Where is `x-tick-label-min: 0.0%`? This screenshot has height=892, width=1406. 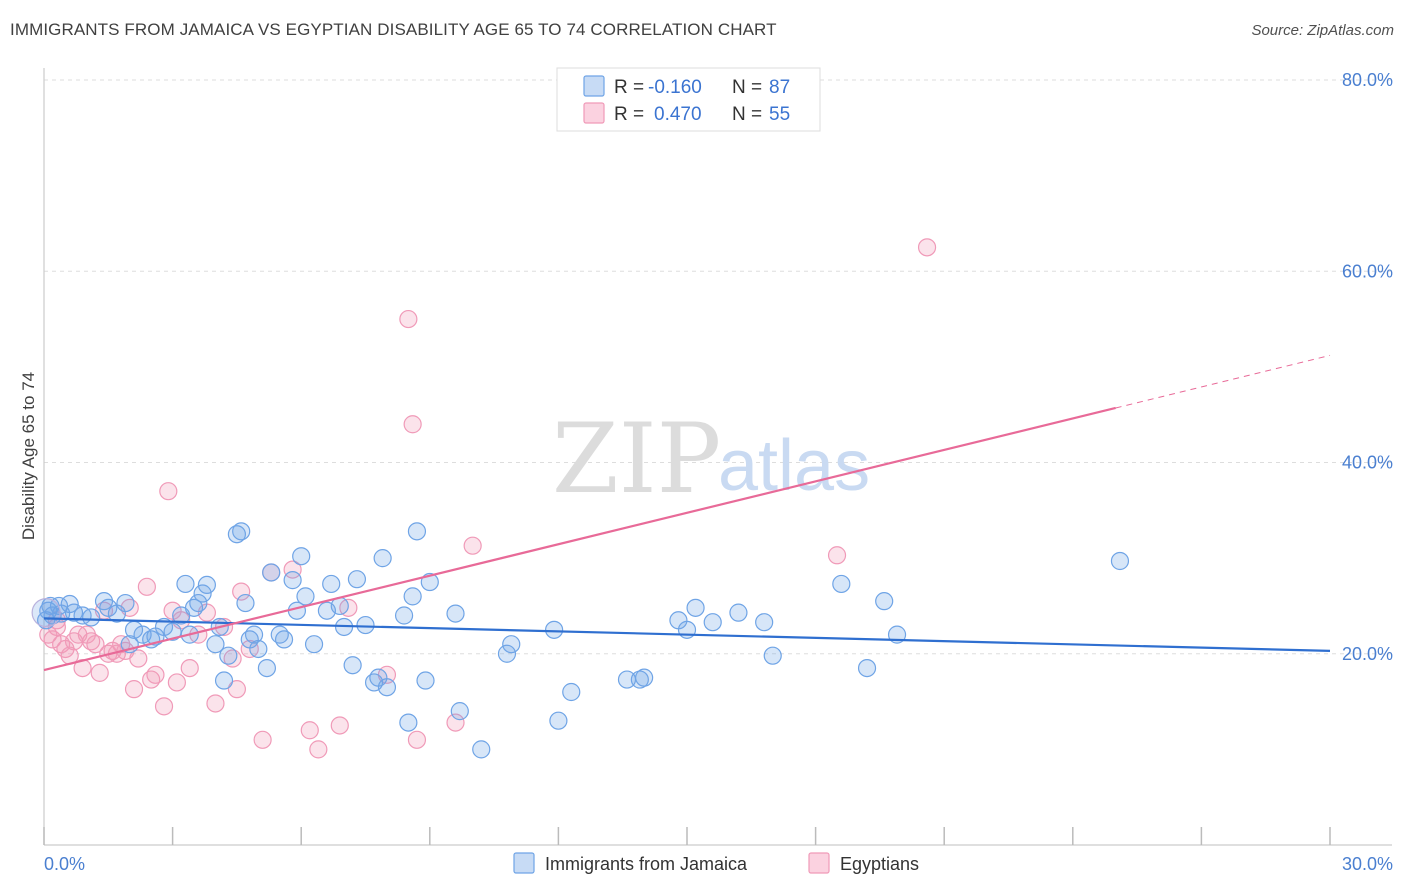
x-tick-label-min: 0.0% is located at coordinates (64, 864).